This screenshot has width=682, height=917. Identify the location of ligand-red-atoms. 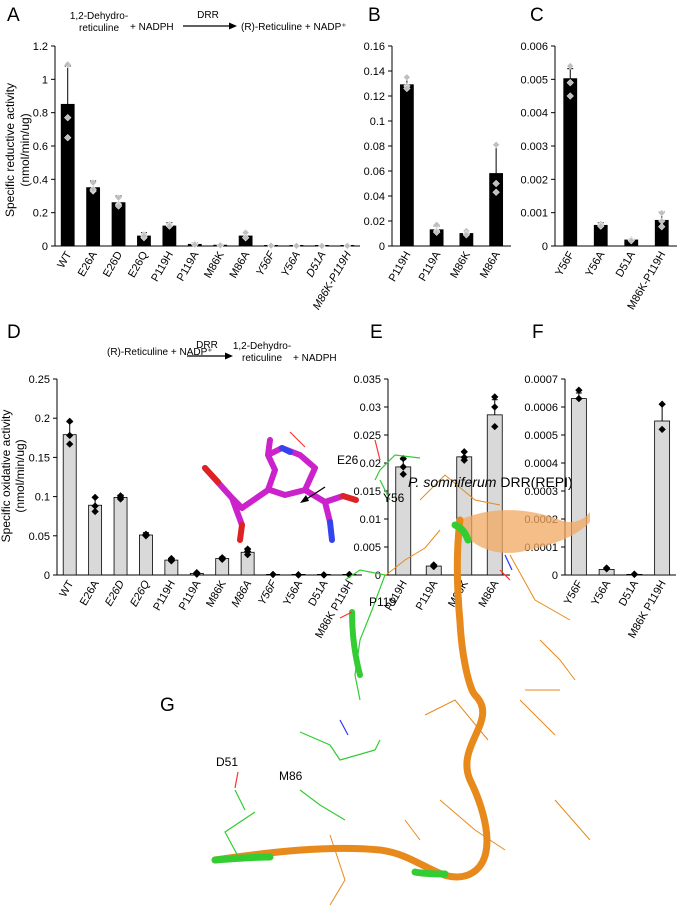
(280, 504).